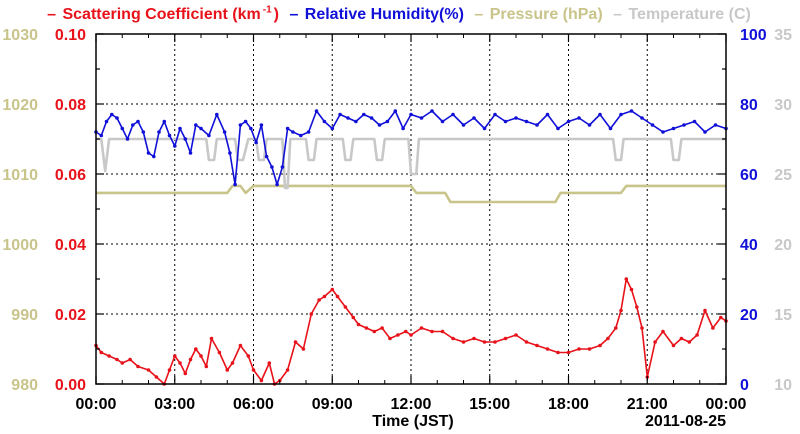 Image resolution: width=800 pixels, height=434 pixels. Describe the element at coordinates (253, 404) in the screenshot. I see `x-tick-label: 06:00` at that location.